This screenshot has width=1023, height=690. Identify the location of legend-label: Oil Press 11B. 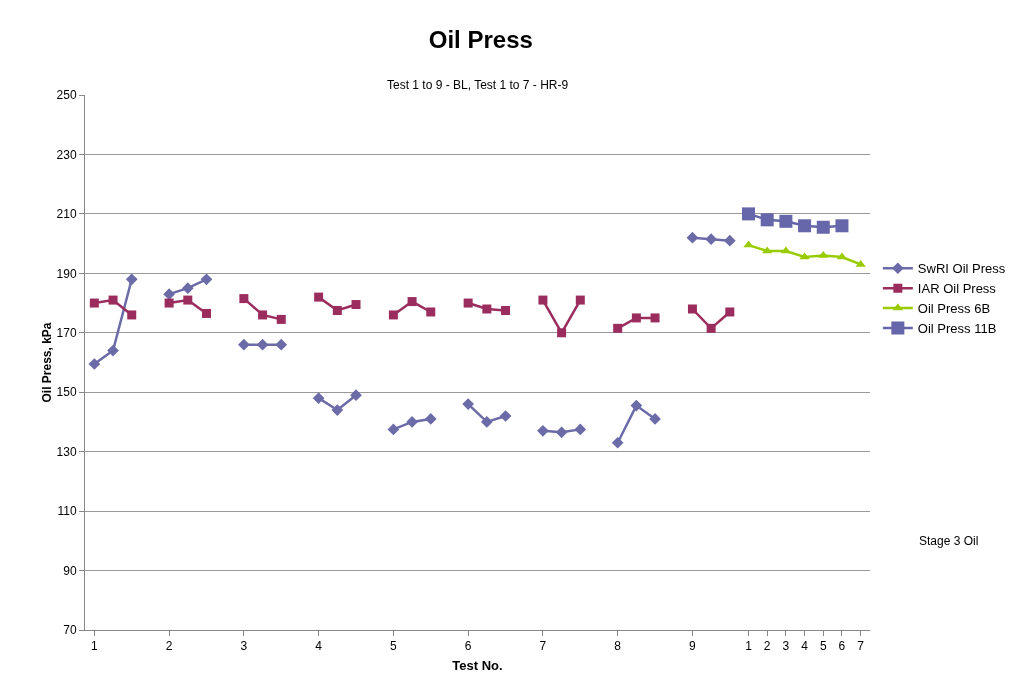
(957, 329).